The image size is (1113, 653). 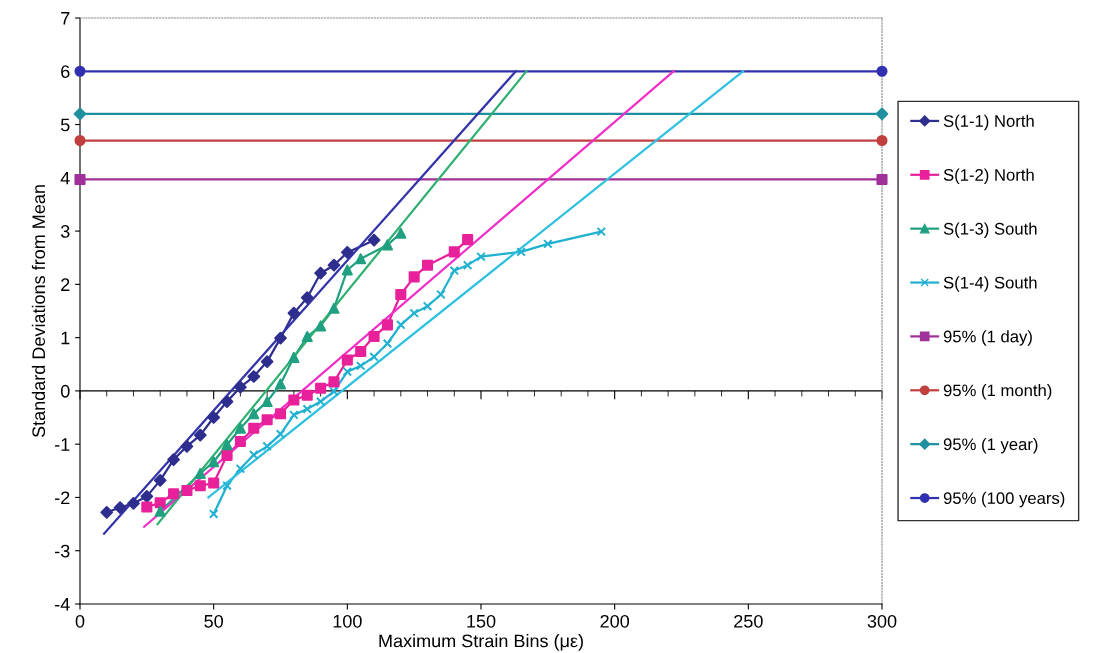 What do you see at coordinates (1004, 499) in the screenshot?
I see `legend-label: 95% (100 years)` at bounding box center [1004, 499].